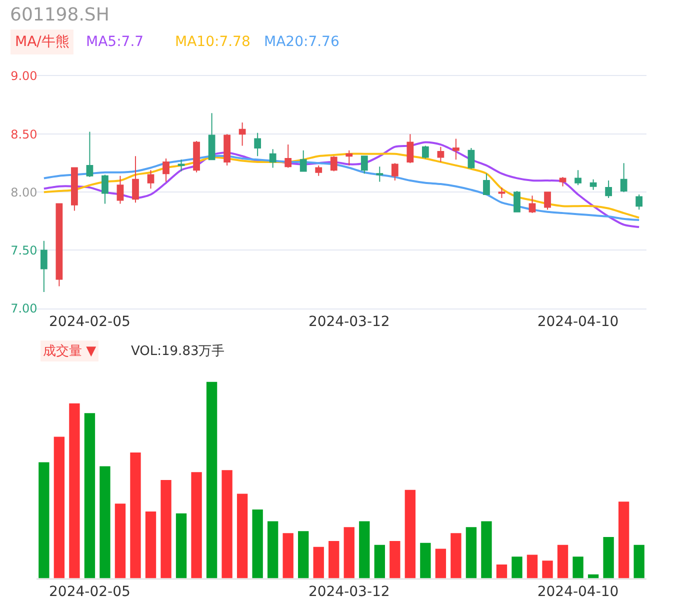 Image resolution: width=686 pixels, height=606 pixels. I want to click on line-series, so click(341, 184).